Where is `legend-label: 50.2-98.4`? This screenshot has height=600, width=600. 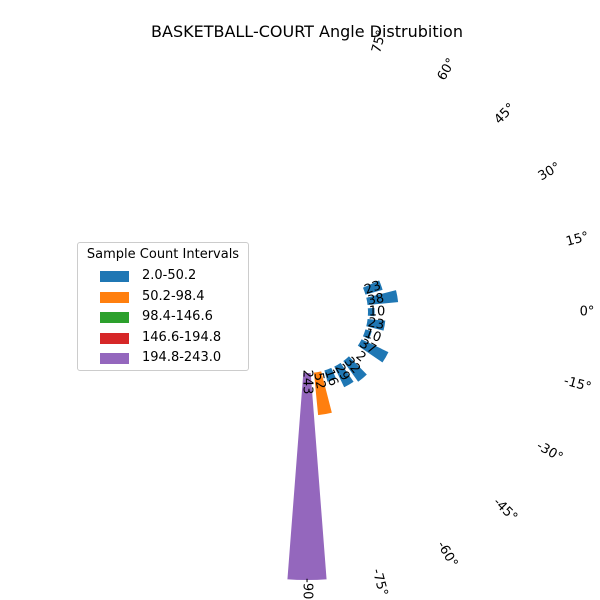
legend-label: 50.2-98.4 is located at coordinates (173, 296).